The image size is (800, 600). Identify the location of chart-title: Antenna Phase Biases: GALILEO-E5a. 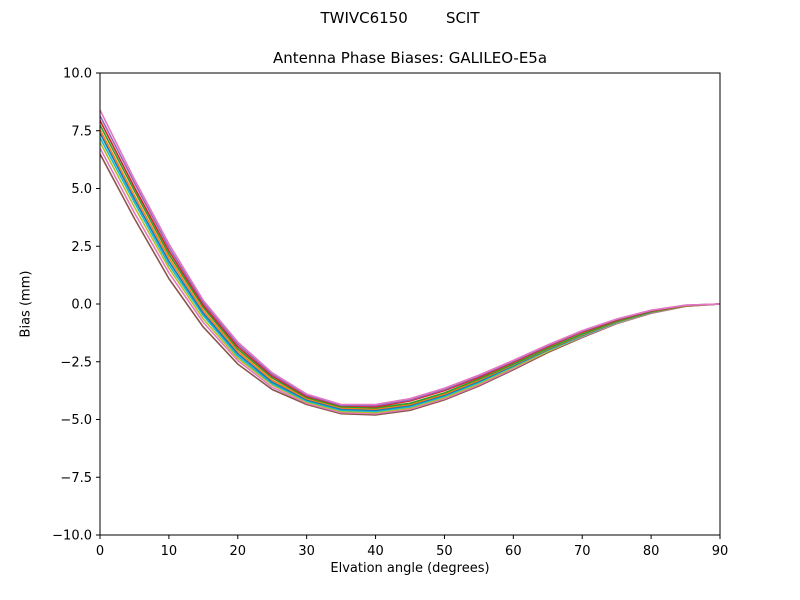
(410, 58).